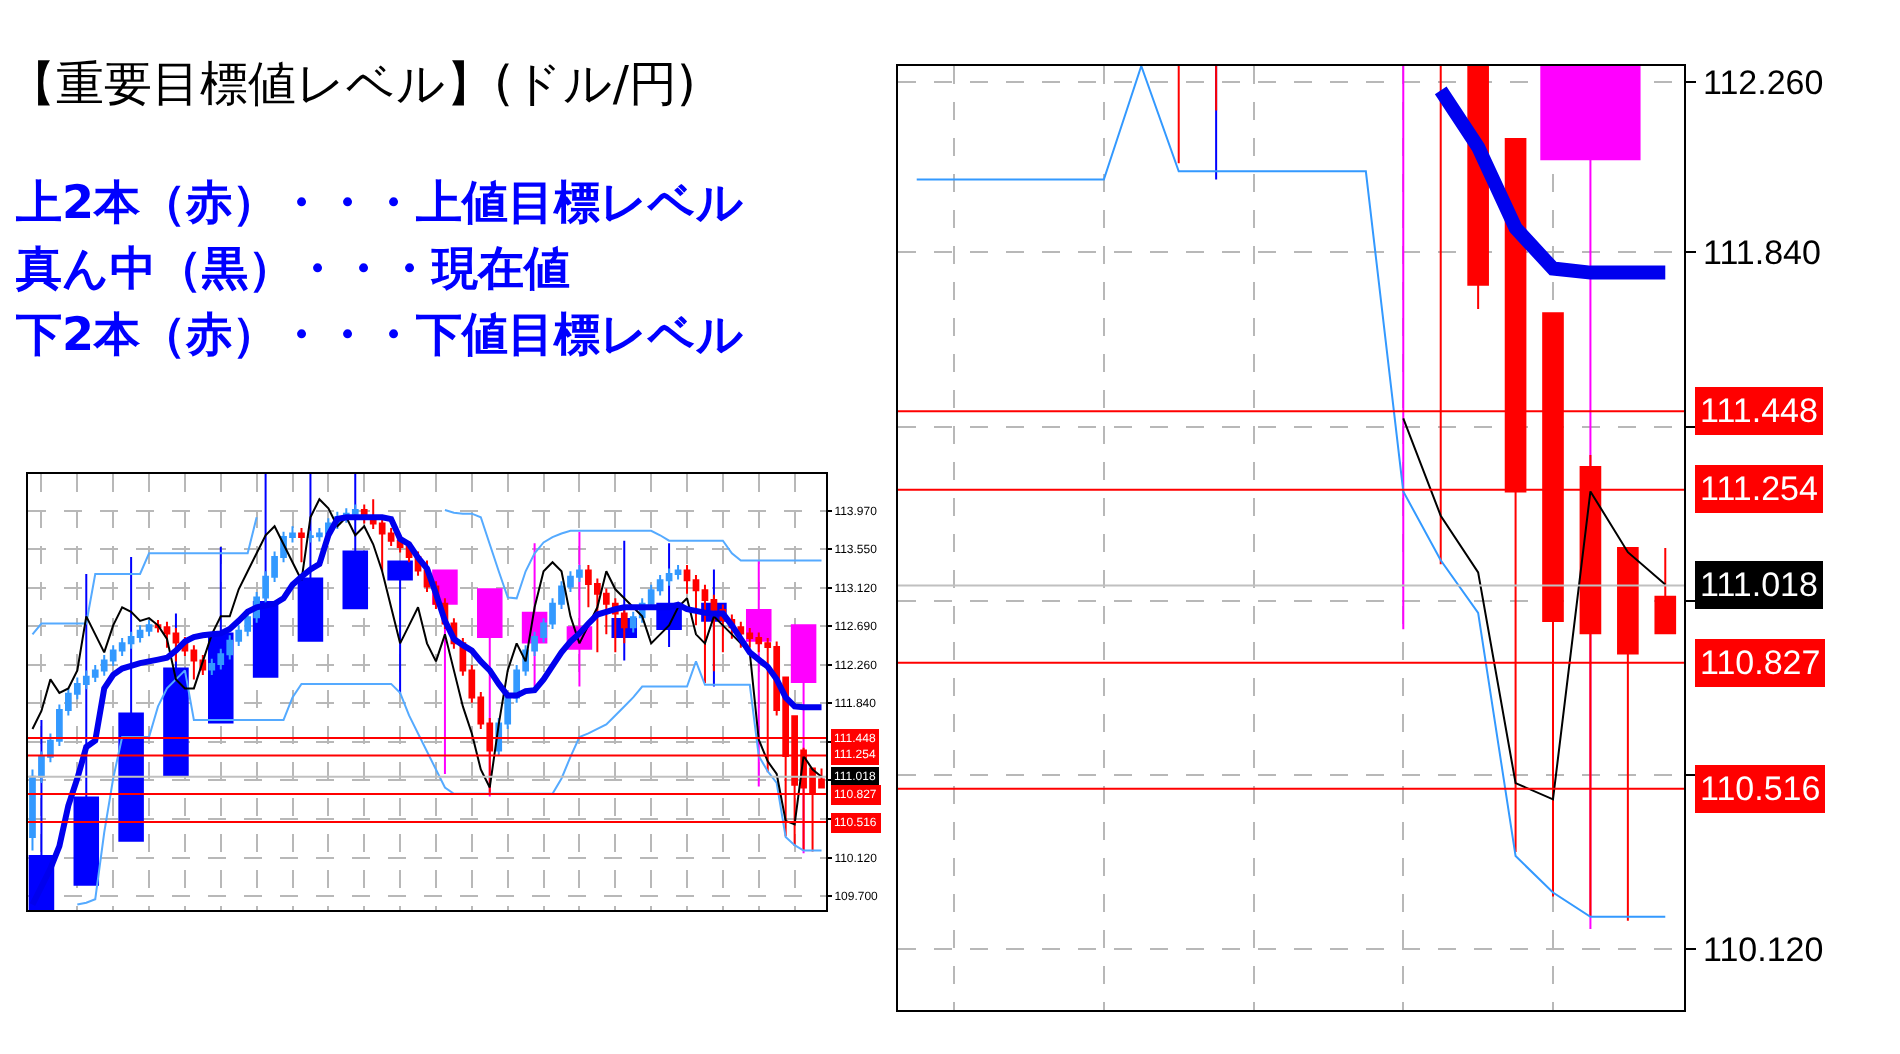 The height and width of the screenshot is (1054, 1900). I want to click on ref-line-label: 111.254, so click(1759, 489).